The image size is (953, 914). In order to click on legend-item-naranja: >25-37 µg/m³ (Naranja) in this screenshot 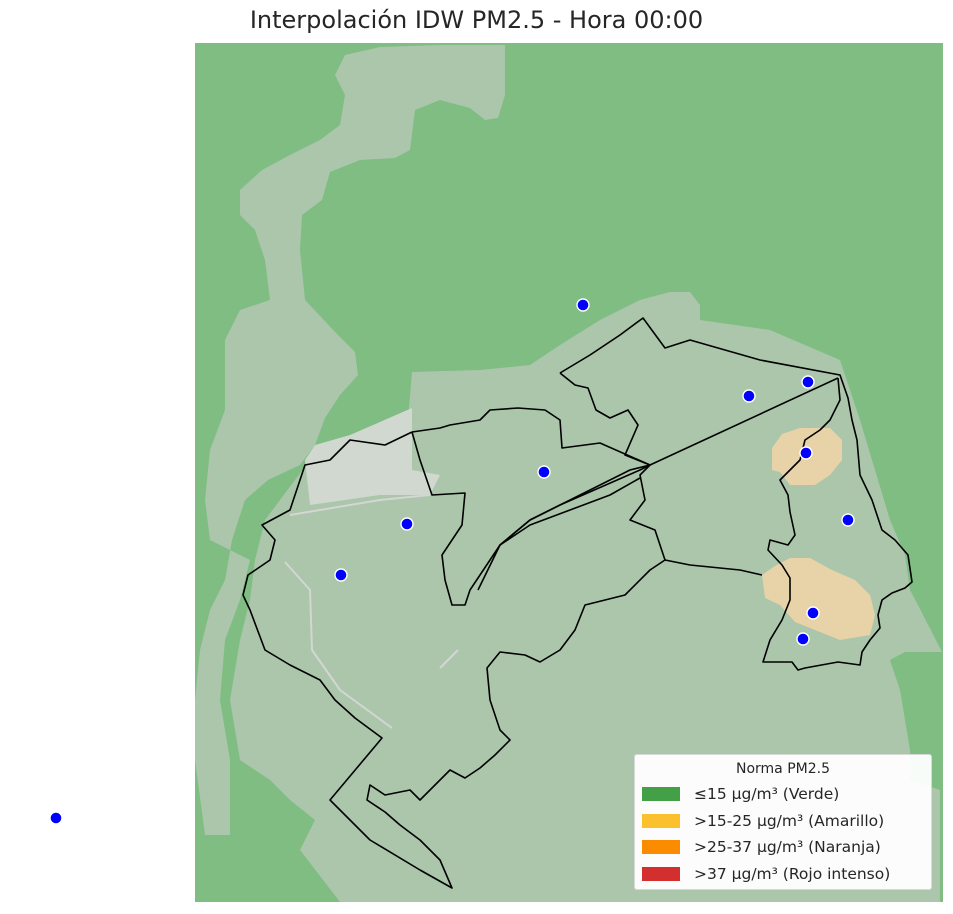, I will do `click(783, 847)`.